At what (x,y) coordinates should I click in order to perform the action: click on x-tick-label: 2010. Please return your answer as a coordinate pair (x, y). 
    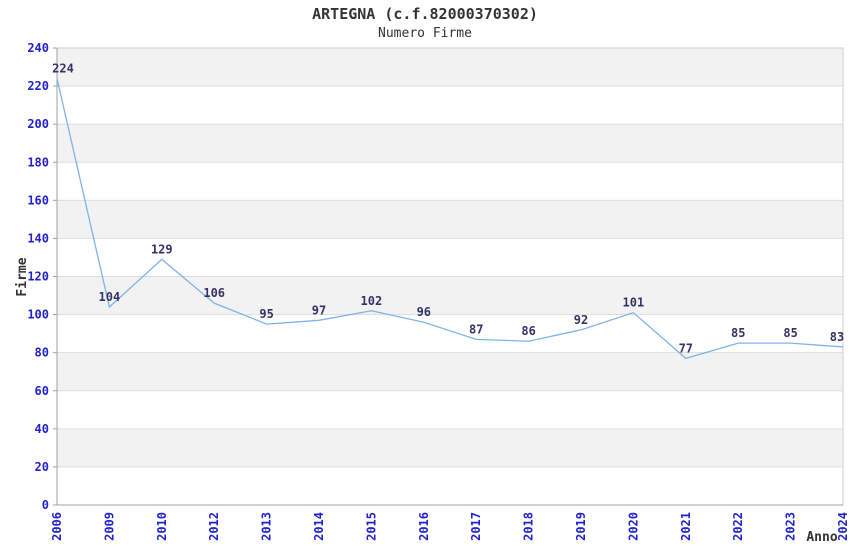
    Looking at the image, I should click on (162, 526).